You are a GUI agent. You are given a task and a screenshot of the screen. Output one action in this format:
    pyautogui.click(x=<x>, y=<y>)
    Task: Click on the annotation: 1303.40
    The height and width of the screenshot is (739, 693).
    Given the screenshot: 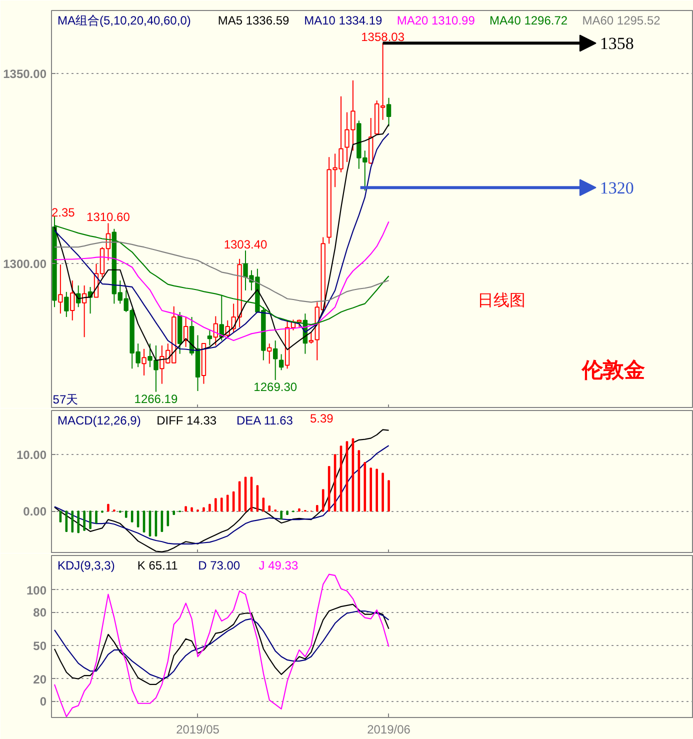 What is the action you would take?
    pyautogui.click(x=246, y=245)
    